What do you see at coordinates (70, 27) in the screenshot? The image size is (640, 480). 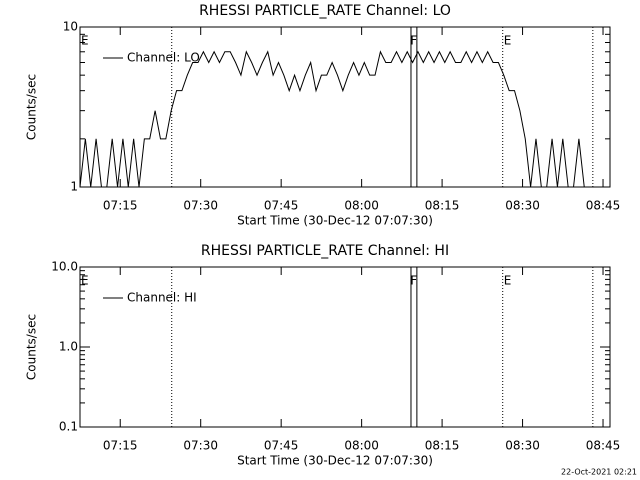 I see `y-tick-label: 10` at bounding box center [70, 27].